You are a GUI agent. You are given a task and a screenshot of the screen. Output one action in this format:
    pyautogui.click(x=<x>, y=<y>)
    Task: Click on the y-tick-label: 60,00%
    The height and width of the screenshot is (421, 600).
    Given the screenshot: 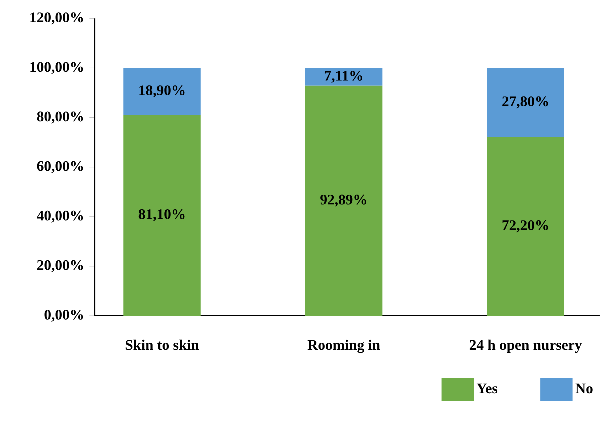 What is the action you would take?
    pyautogui.click(x=60, y=167)
    